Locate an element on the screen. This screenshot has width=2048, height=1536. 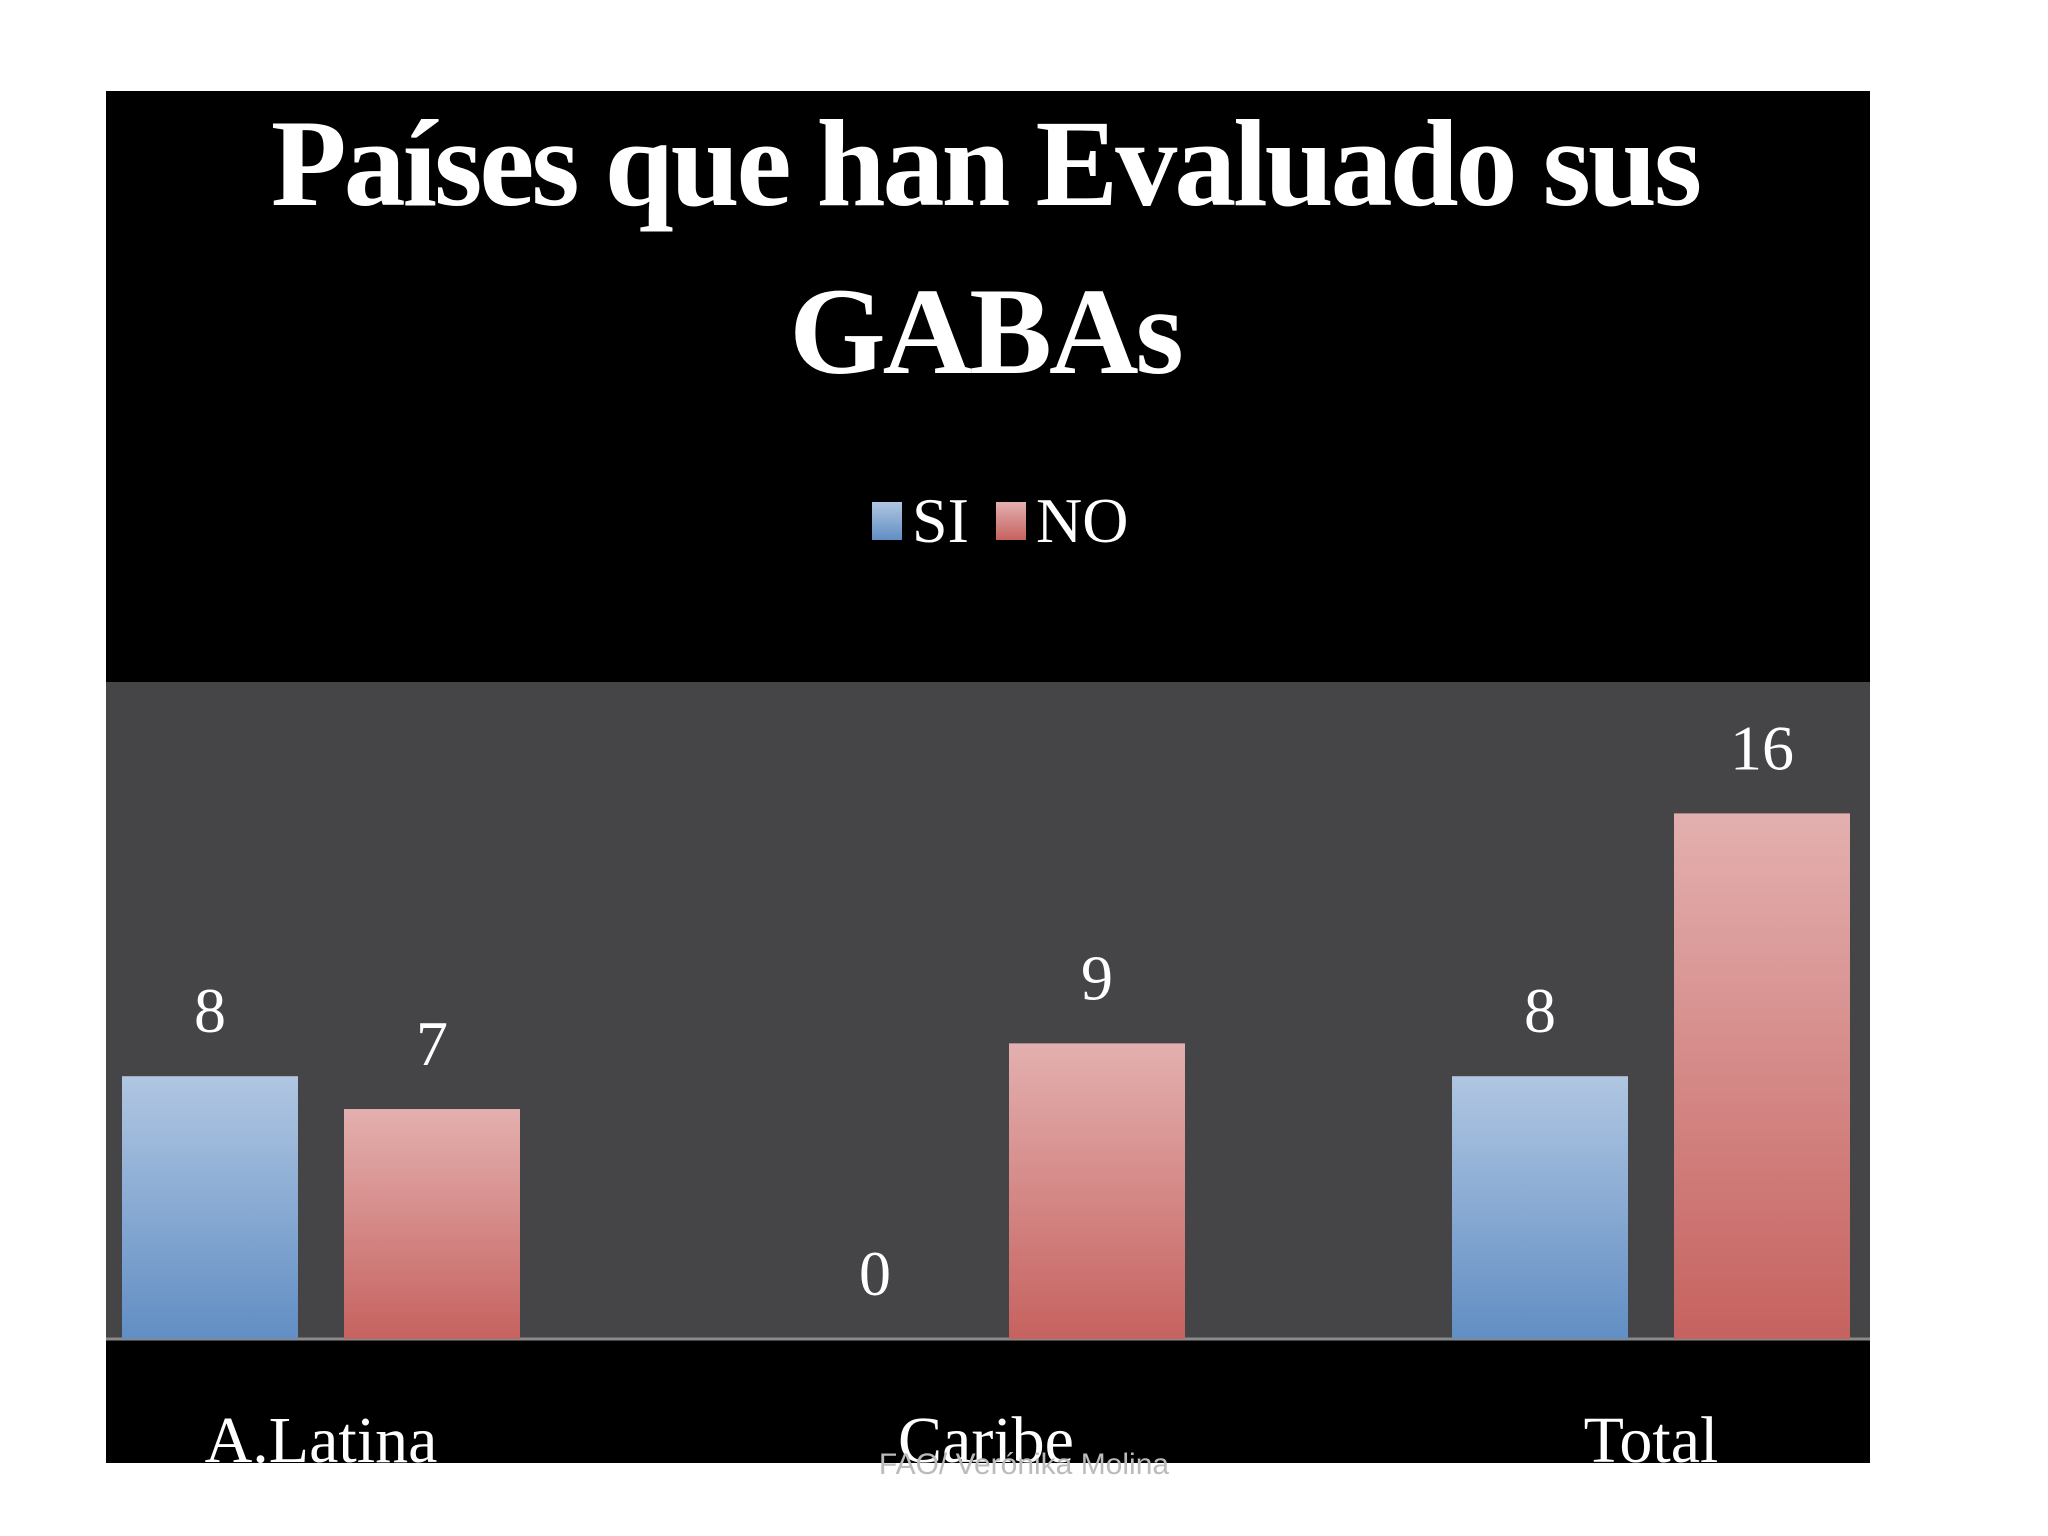
footer: FAO/ Verónika Molina is located at coordinates (1024, 1464).